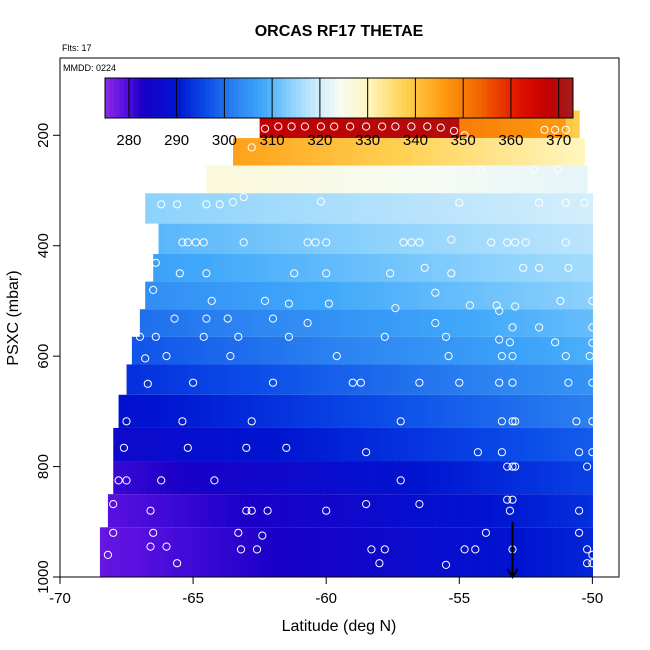 This screenshot has height=650, width=650. What do you see at coordinates (339, 31) in the screenshot?
I see `chart-title: ORCAS RF17 THETAE` at bounding box center [339, 31].